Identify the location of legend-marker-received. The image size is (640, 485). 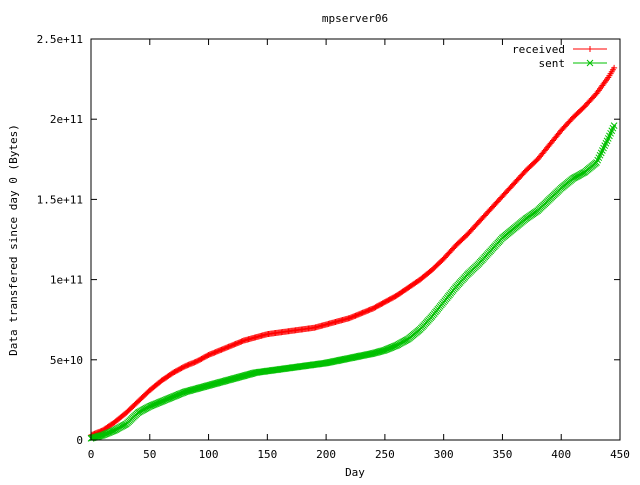
(590, 49).